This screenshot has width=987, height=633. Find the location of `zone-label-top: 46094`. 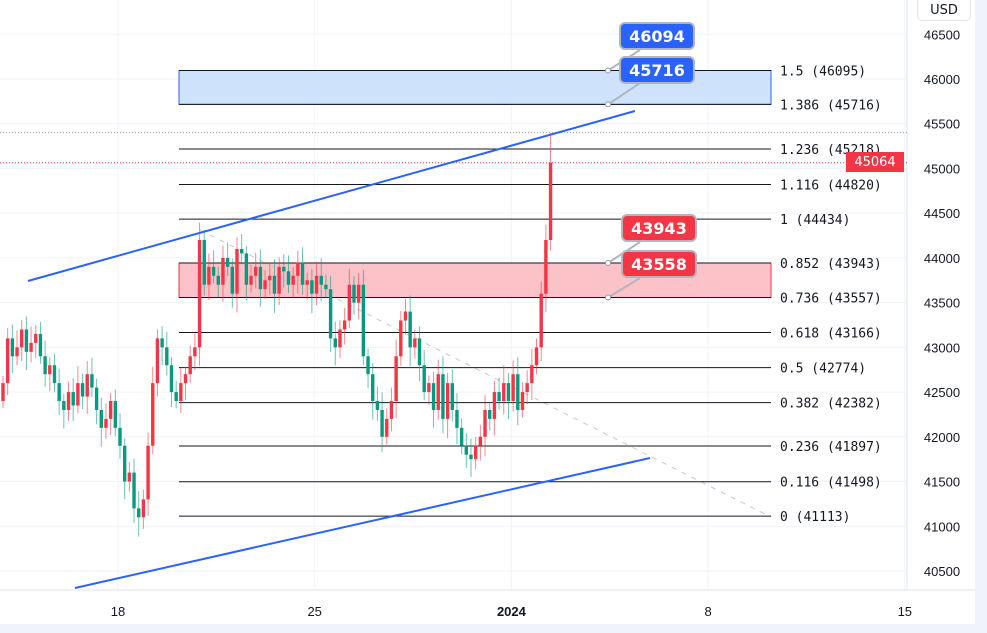

zone-label-top: 46094 is located at coordinates (657, 36).